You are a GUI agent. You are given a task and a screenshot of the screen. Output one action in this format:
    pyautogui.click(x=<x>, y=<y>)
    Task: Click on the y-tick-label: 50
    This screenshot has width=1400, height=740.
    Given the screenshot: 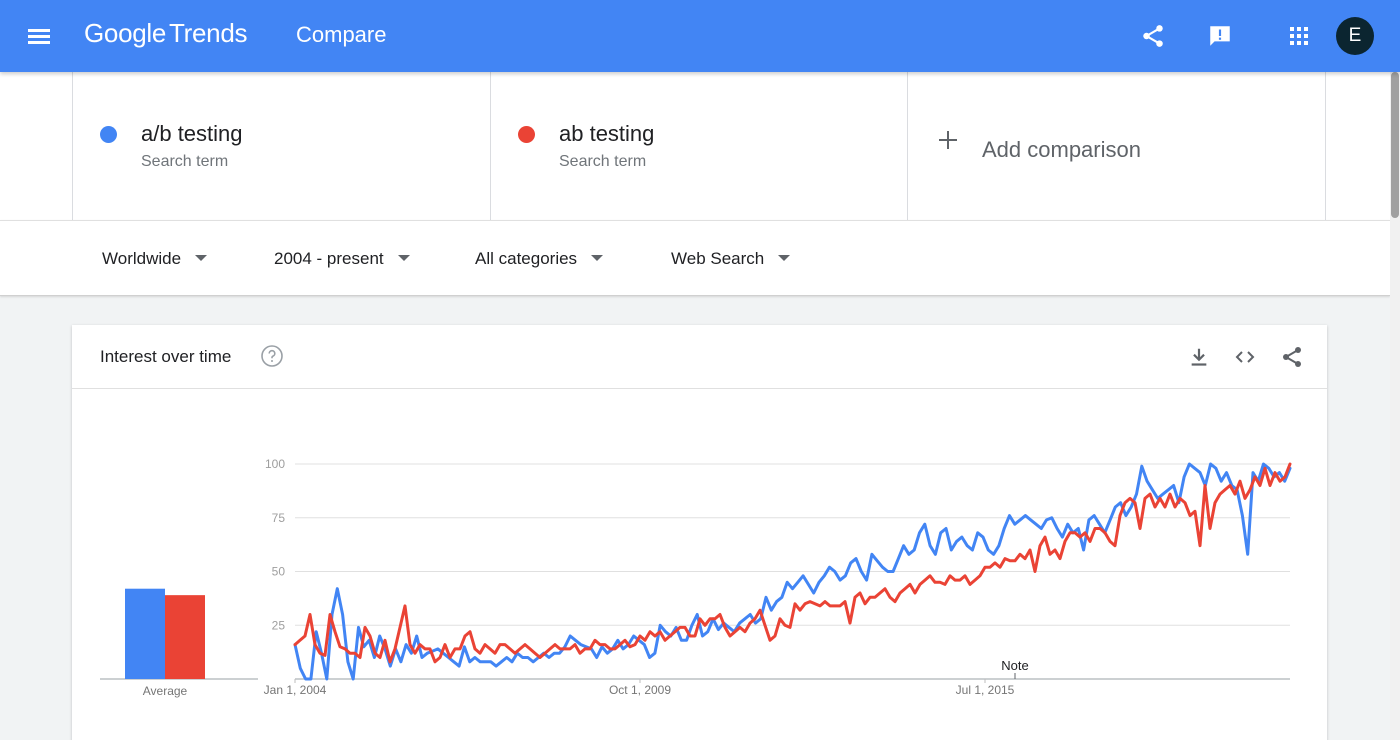 What is the action you would take?
    pyautogui.click(x=279, y=572)
    